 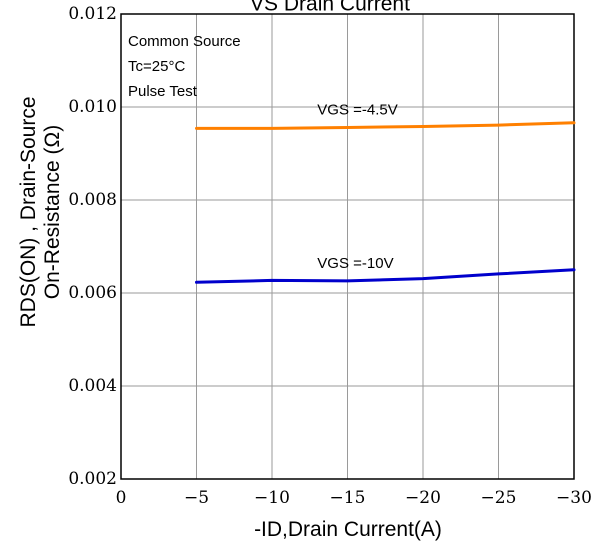 What do you see at coordinates (355, 263) in the screenshot?
I see `series-label-1: VGS =-10V` at bounding box center [355, 263].